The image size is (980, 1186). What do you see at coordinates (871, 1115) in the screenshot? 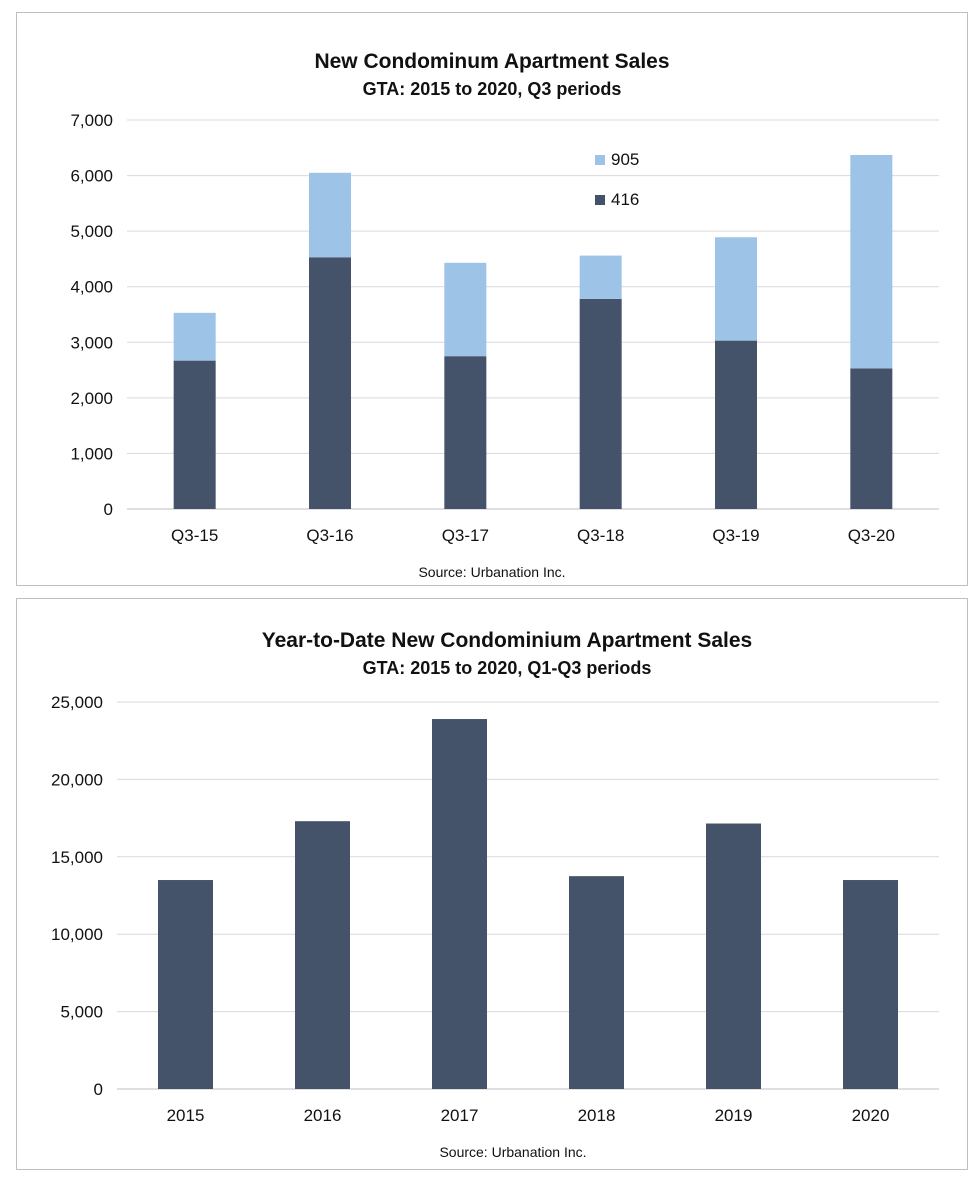
I see `x-tick-label: 2020` at bounding box center [871, 1115].